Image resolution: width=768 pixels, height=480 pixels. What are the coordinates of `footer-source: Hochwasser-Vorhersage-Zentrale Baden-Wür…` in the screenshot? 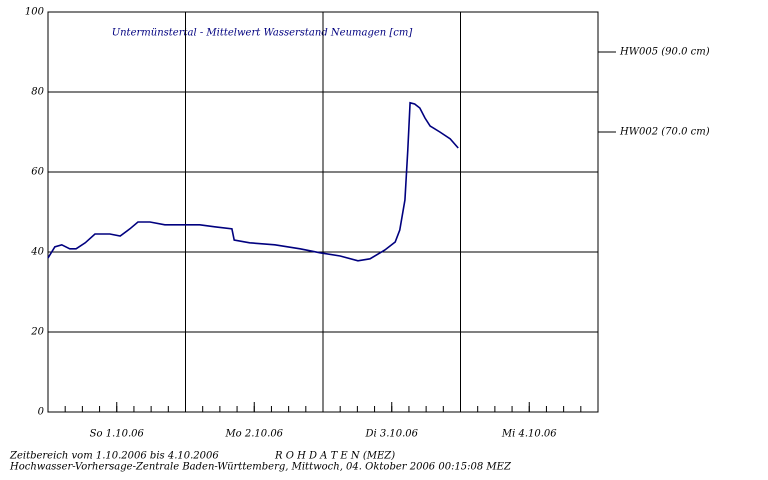 It's located at (260, 467).